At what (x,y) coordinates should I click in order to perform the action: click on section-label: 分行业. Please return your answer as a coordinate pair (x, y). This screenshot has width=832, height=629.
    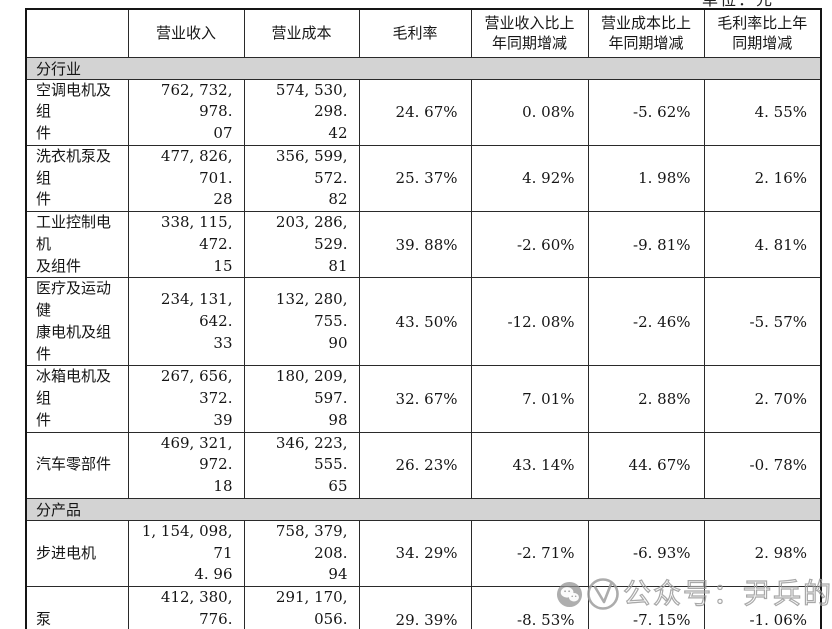
    Looking at the image, I should click on (423, 68).